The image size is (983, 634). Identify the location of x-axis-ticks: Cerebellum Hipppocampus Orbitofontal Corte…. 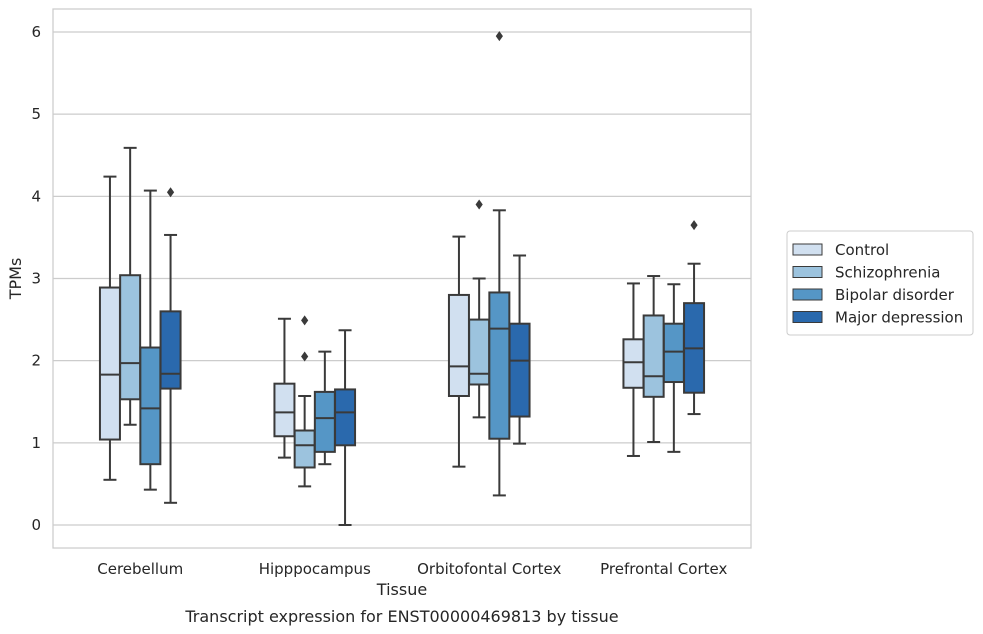
(412, 569).